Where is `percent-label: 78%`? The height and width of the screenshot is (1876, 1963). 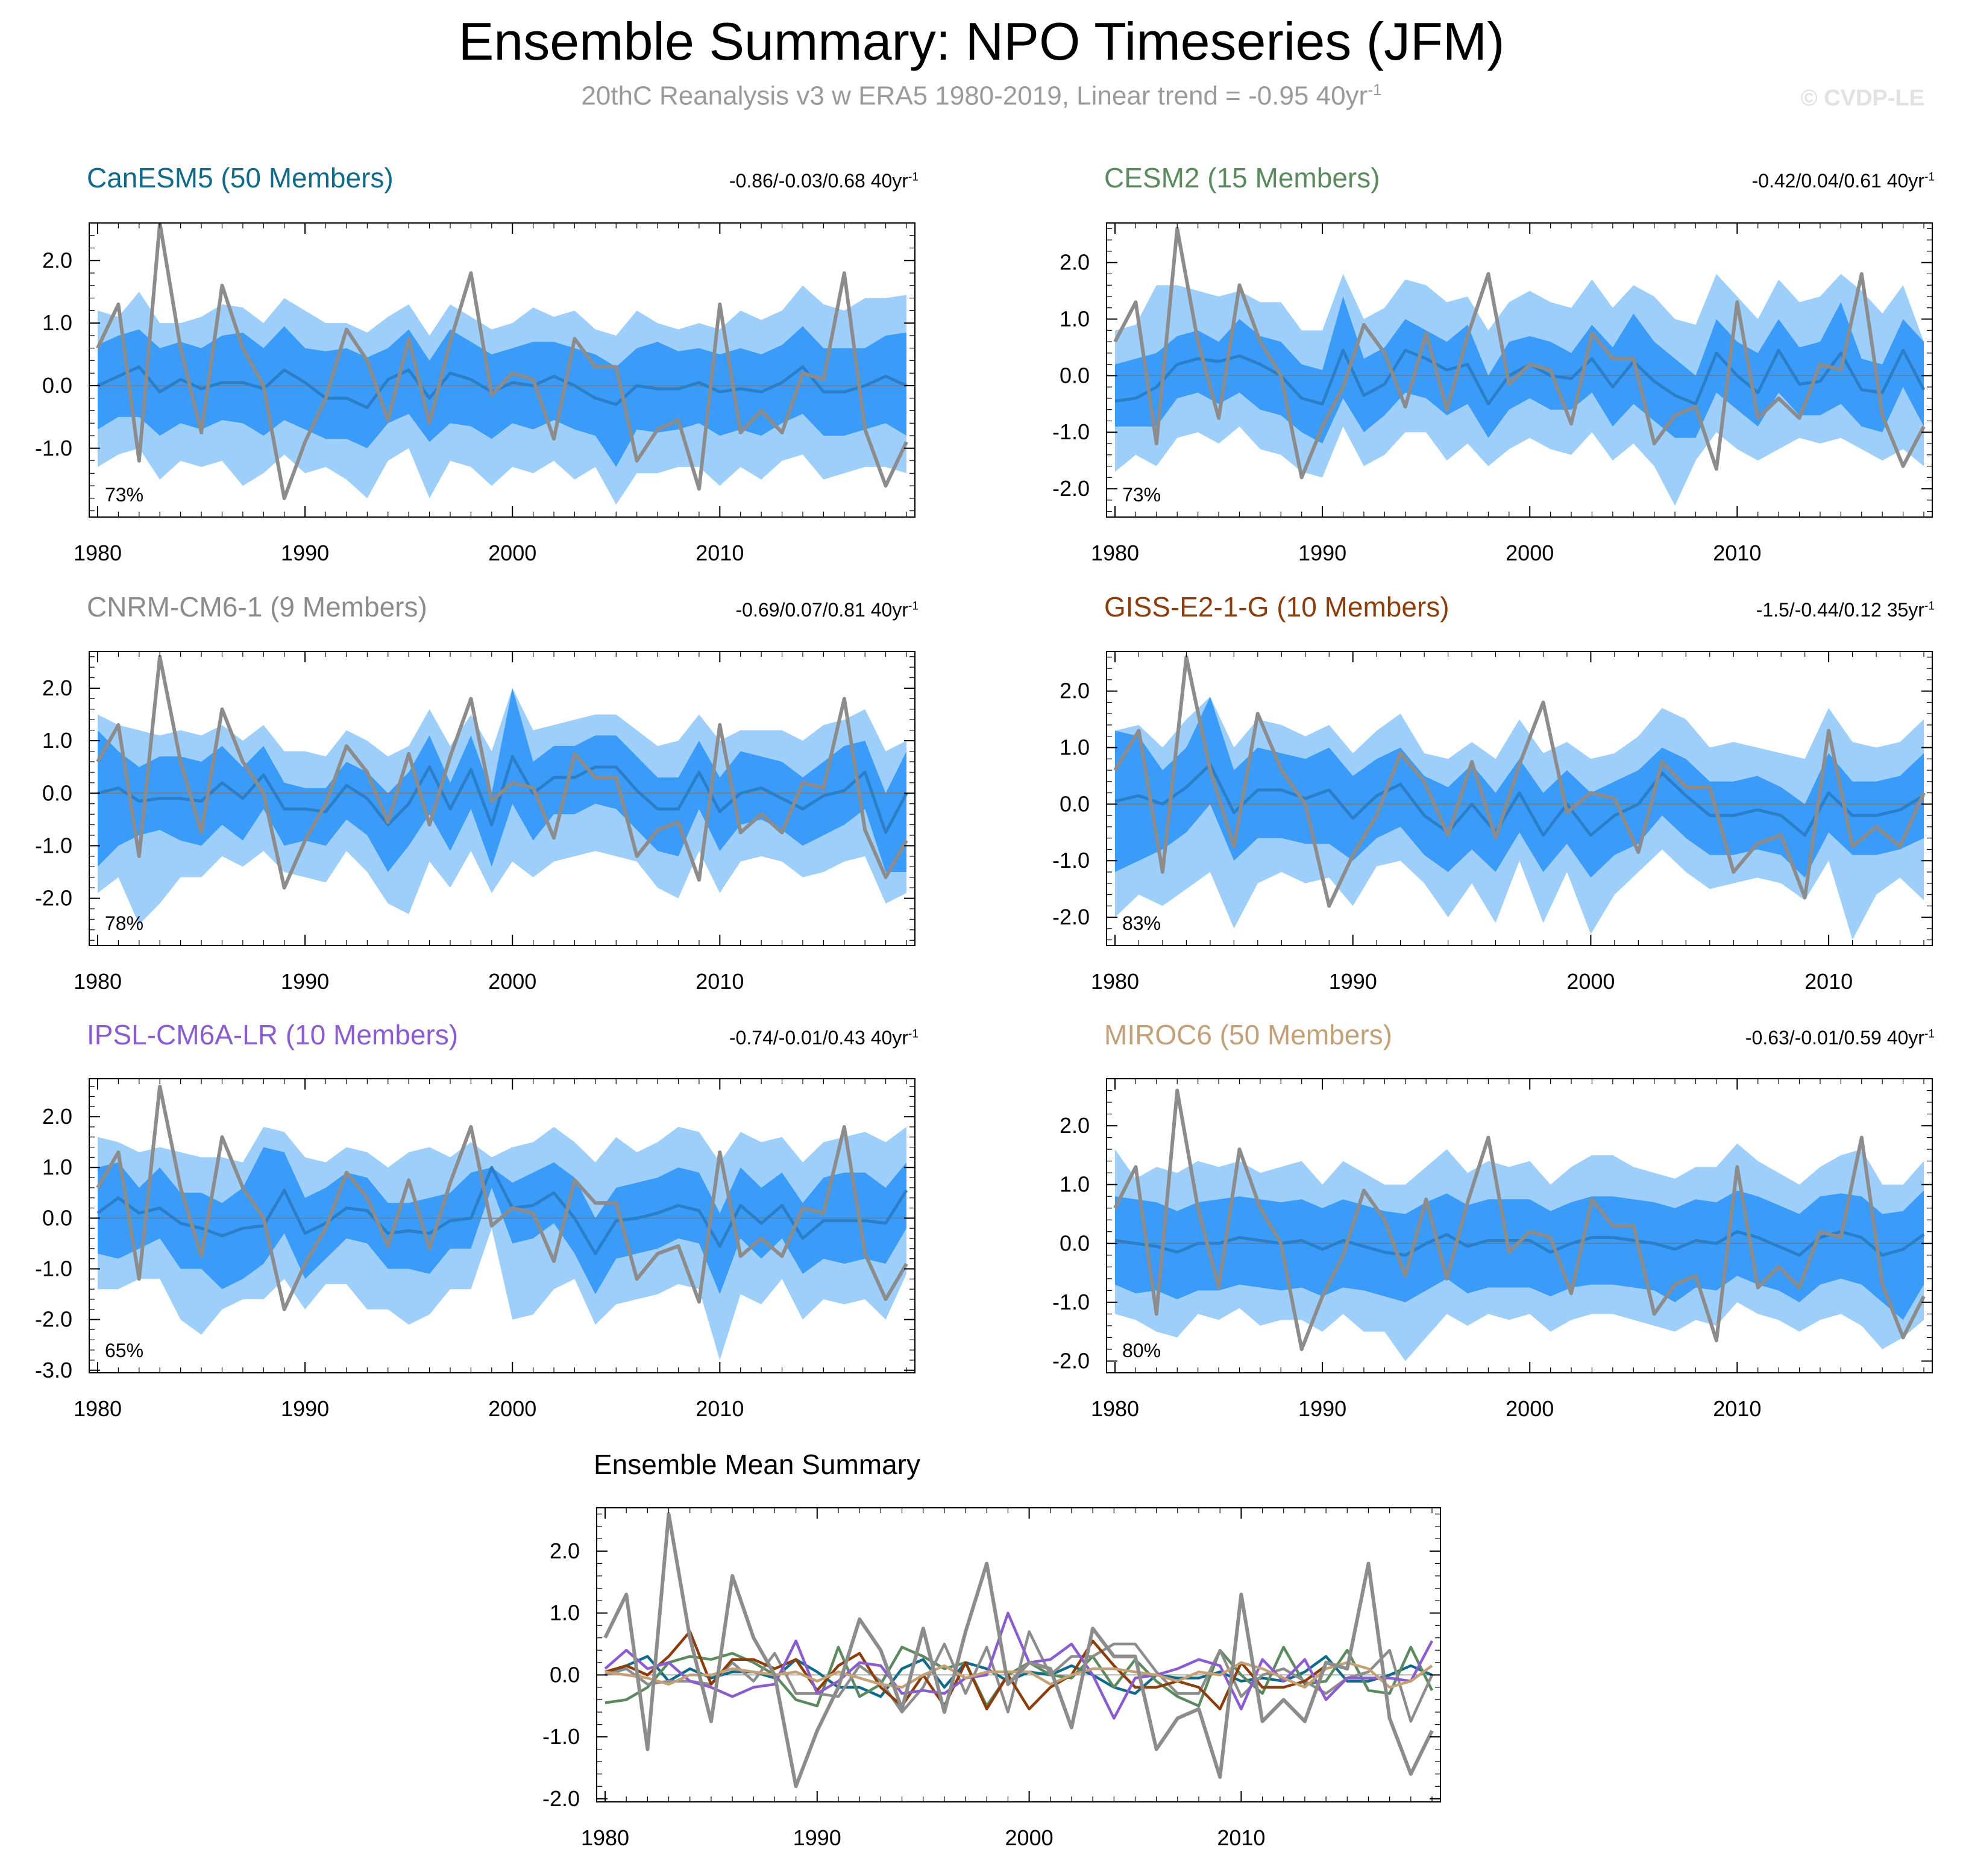 percent-label: 78% is located at coordinates (124, 923).